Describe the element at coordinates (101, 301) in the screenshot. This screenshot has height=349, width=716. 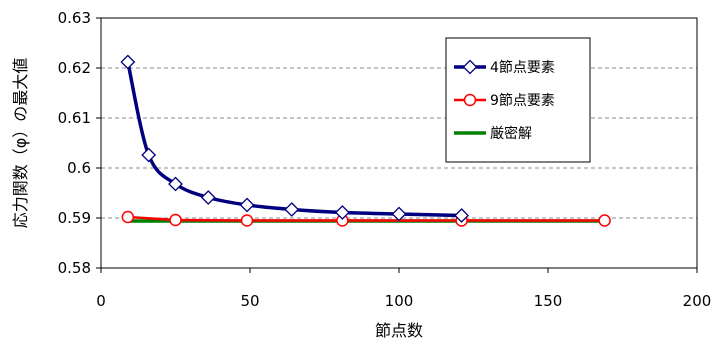
I see `x-tick-label: 0` at that location.